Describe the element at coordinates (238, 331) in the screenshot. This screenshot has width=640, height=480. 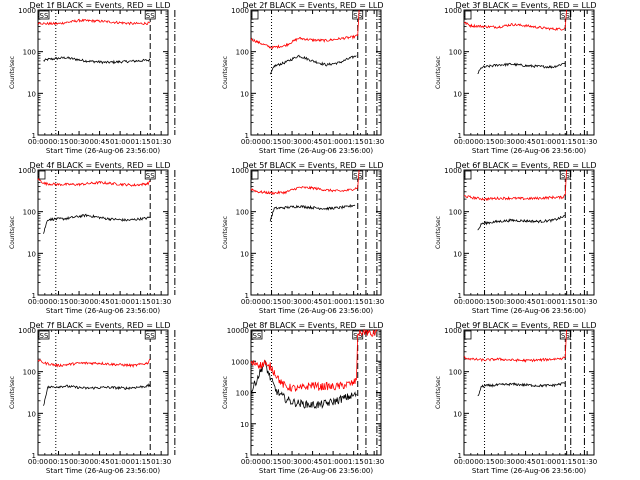
I see `y-tick-label: 10000` at that location.